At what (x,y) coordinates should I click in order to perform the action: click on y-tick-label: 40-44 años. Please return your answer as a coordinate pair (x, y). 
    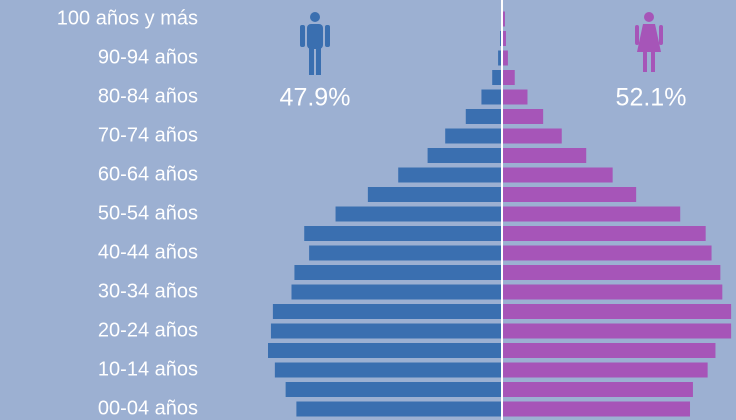
    Looking at the image, I should click on (148, 252).